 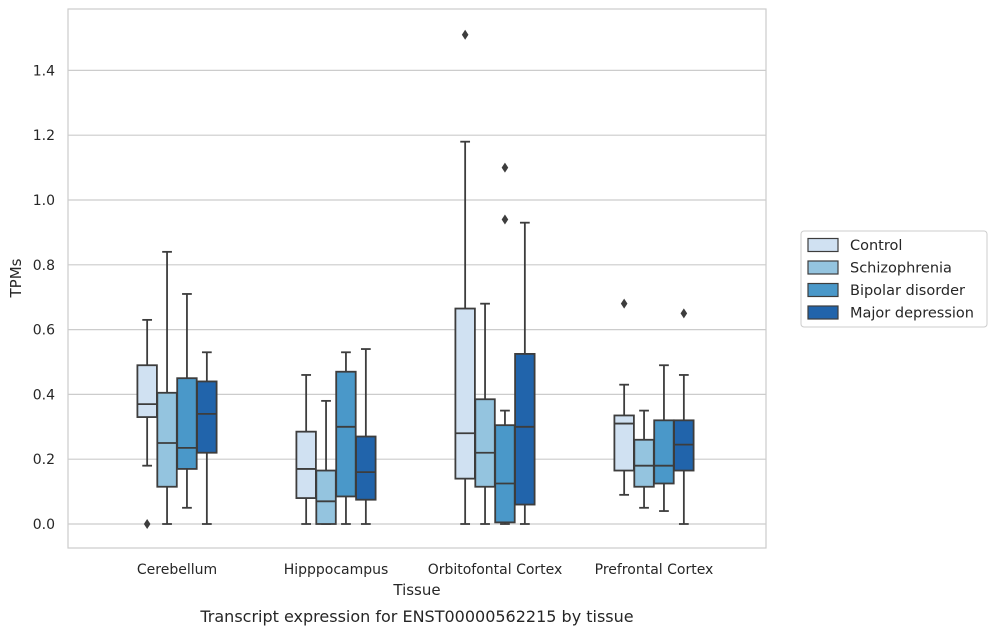 What do you see at coordinates (44, 460) in the screenshot?
I see `y-tick-label: 0.2` at bounding box center [44, 460].